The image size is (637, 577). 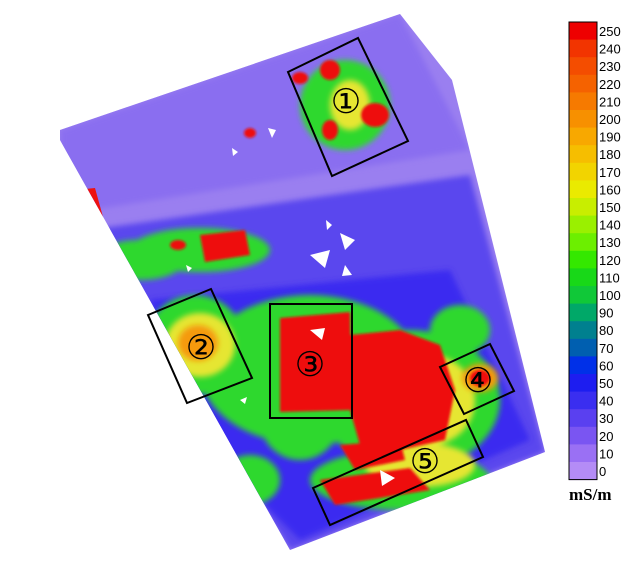 I want to click on legend-tick-label: 70, so click(x=606, y=348).